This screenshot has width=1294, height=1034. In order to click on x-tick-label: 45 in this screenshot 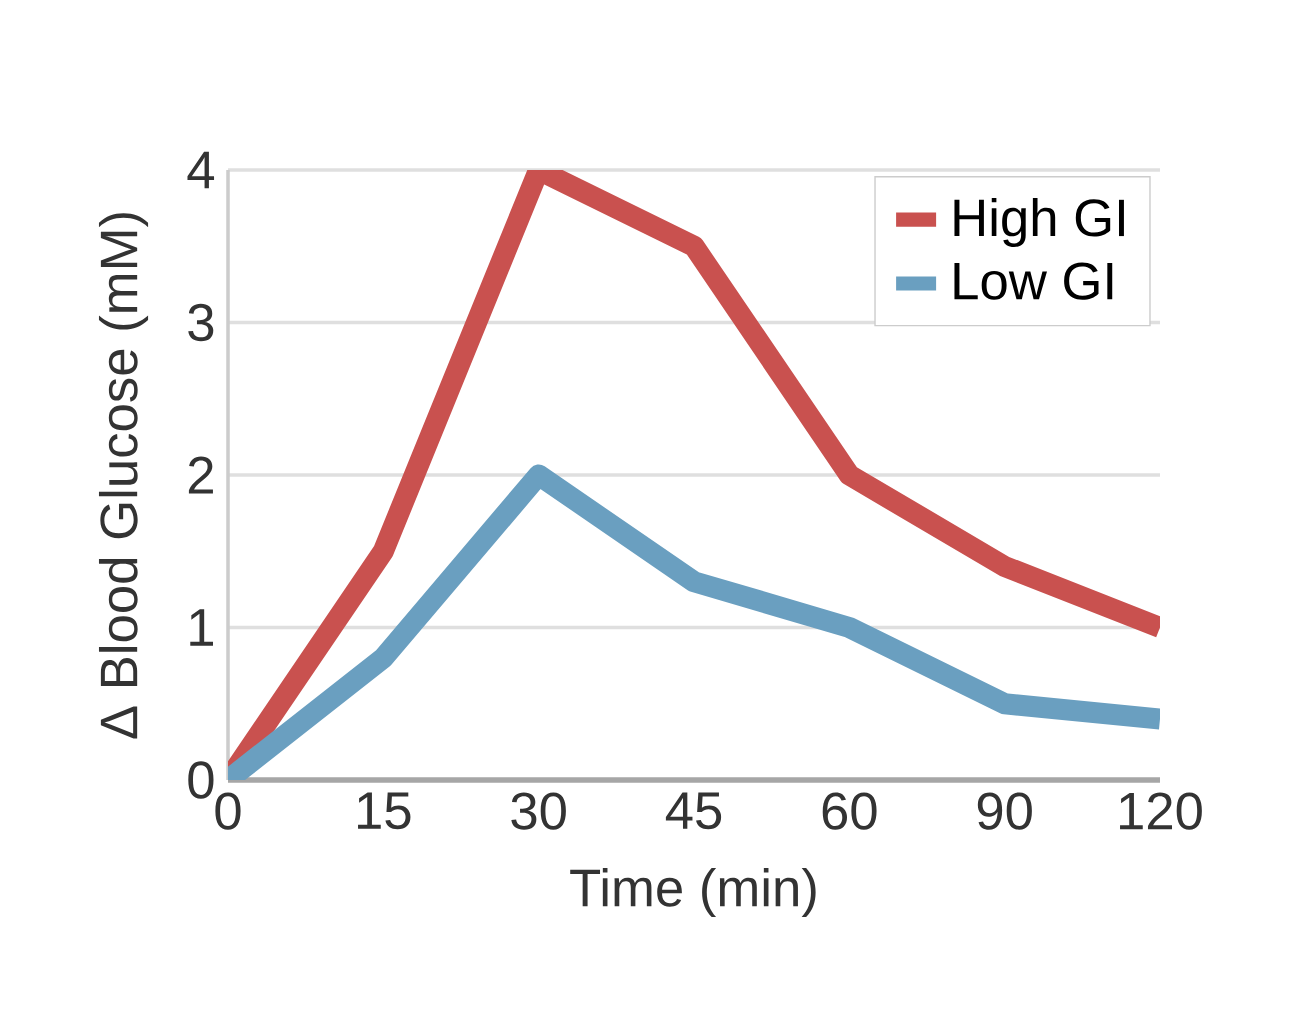, I will do `click(693, 811)`.